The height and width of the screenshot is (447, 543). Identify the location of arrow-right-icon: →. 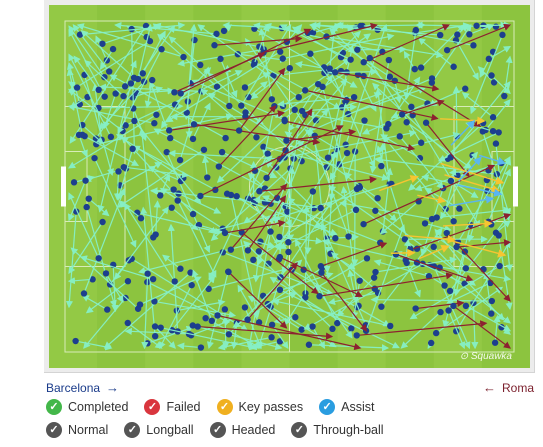
(113, 387).